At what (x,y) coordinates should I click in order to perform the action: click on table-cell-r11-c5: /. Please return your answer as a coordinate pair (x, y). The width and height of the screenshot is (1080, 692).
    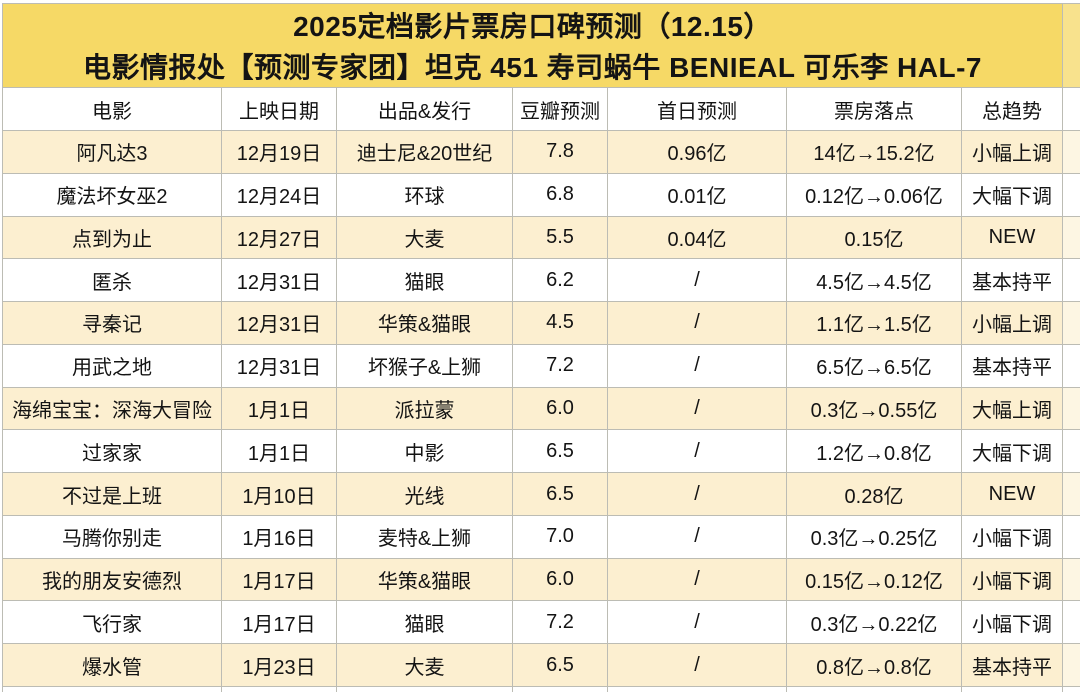
    Looking at the image, I should click on (697, 580).